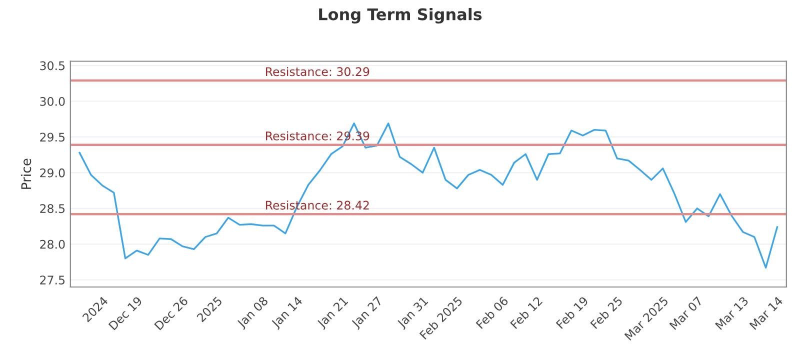 The image size is (800, 350). What do you see at coordinates (492, 313) in the screenshot?
I see `x-tick-label: Feb 06` at bounding box center [492, 313].